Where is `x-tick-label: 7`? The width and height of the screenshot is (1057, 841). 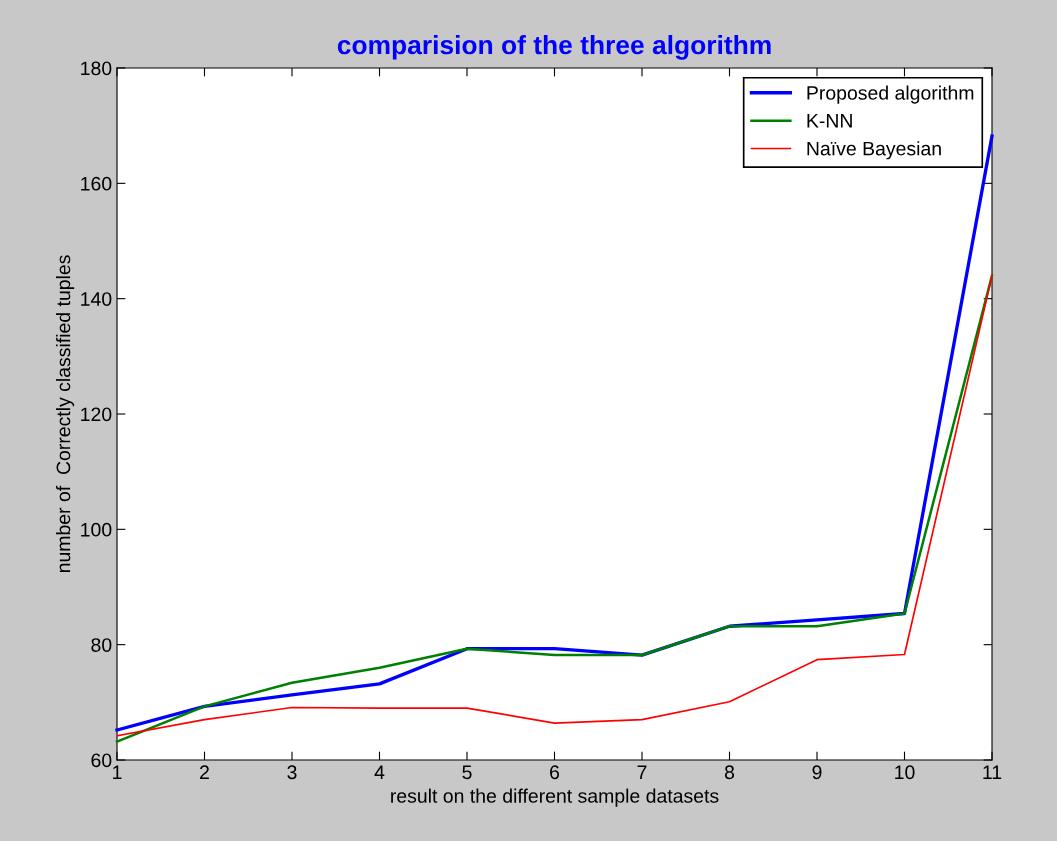 x-tick-label: 7 is located at coordinates (642, 772).